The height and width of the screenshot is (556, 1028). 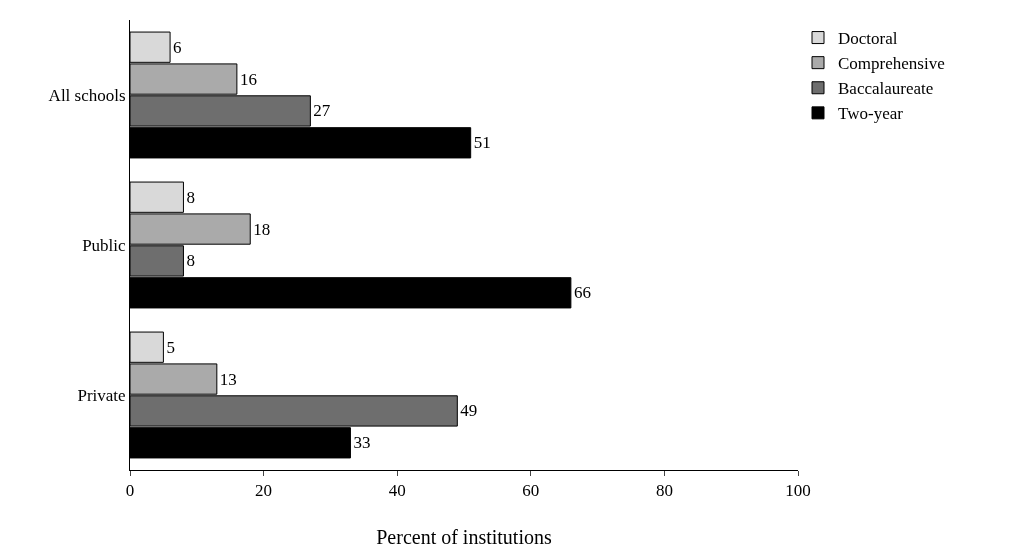 I want to click on legend-label: Two-year, so click(x=871, y=114).